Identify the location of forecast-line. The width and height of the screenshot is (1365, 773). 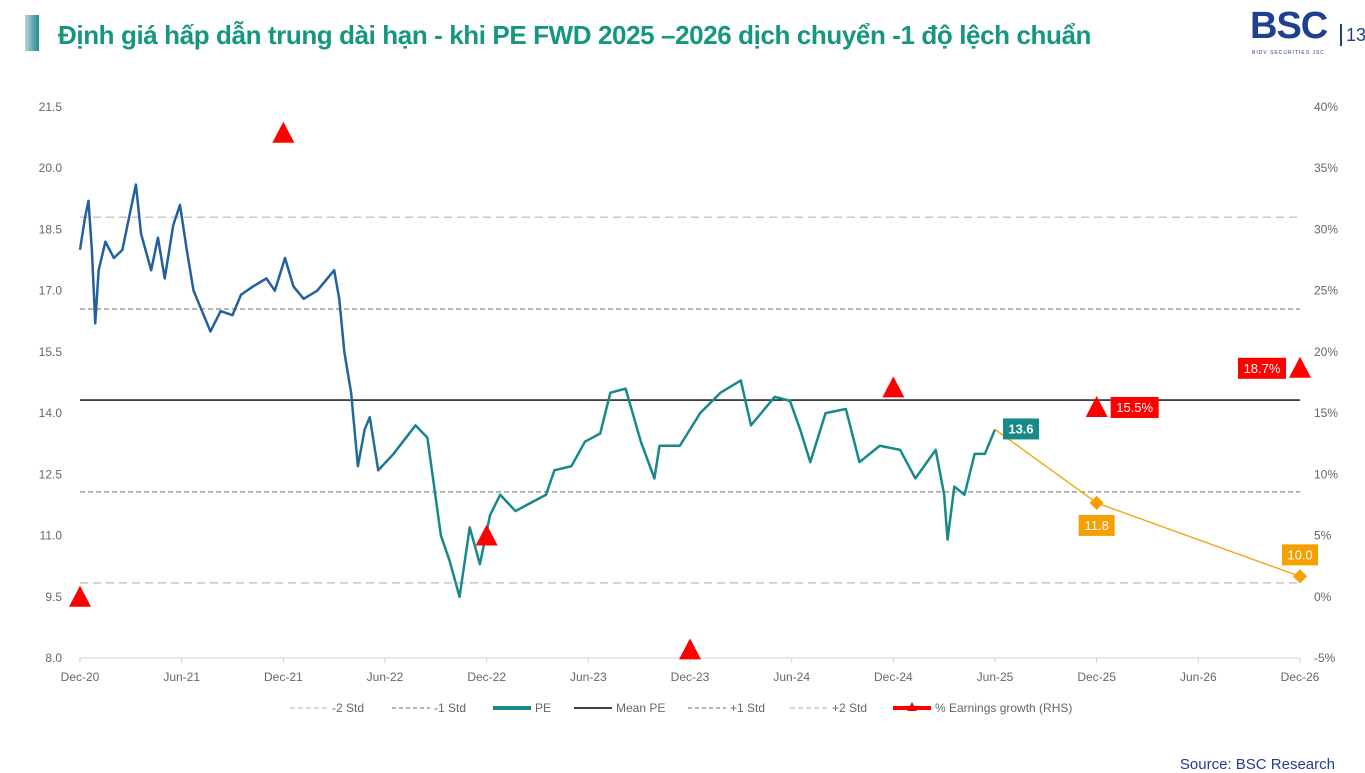
(1147, 502).